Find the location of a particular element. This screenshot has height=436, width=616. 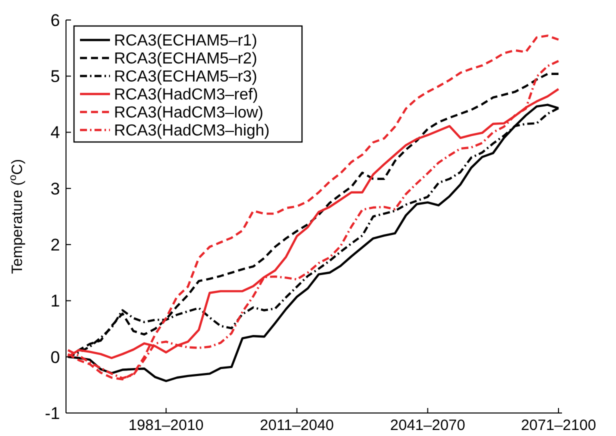

y-tick-label: 6 is located at coordinates (55, 20).